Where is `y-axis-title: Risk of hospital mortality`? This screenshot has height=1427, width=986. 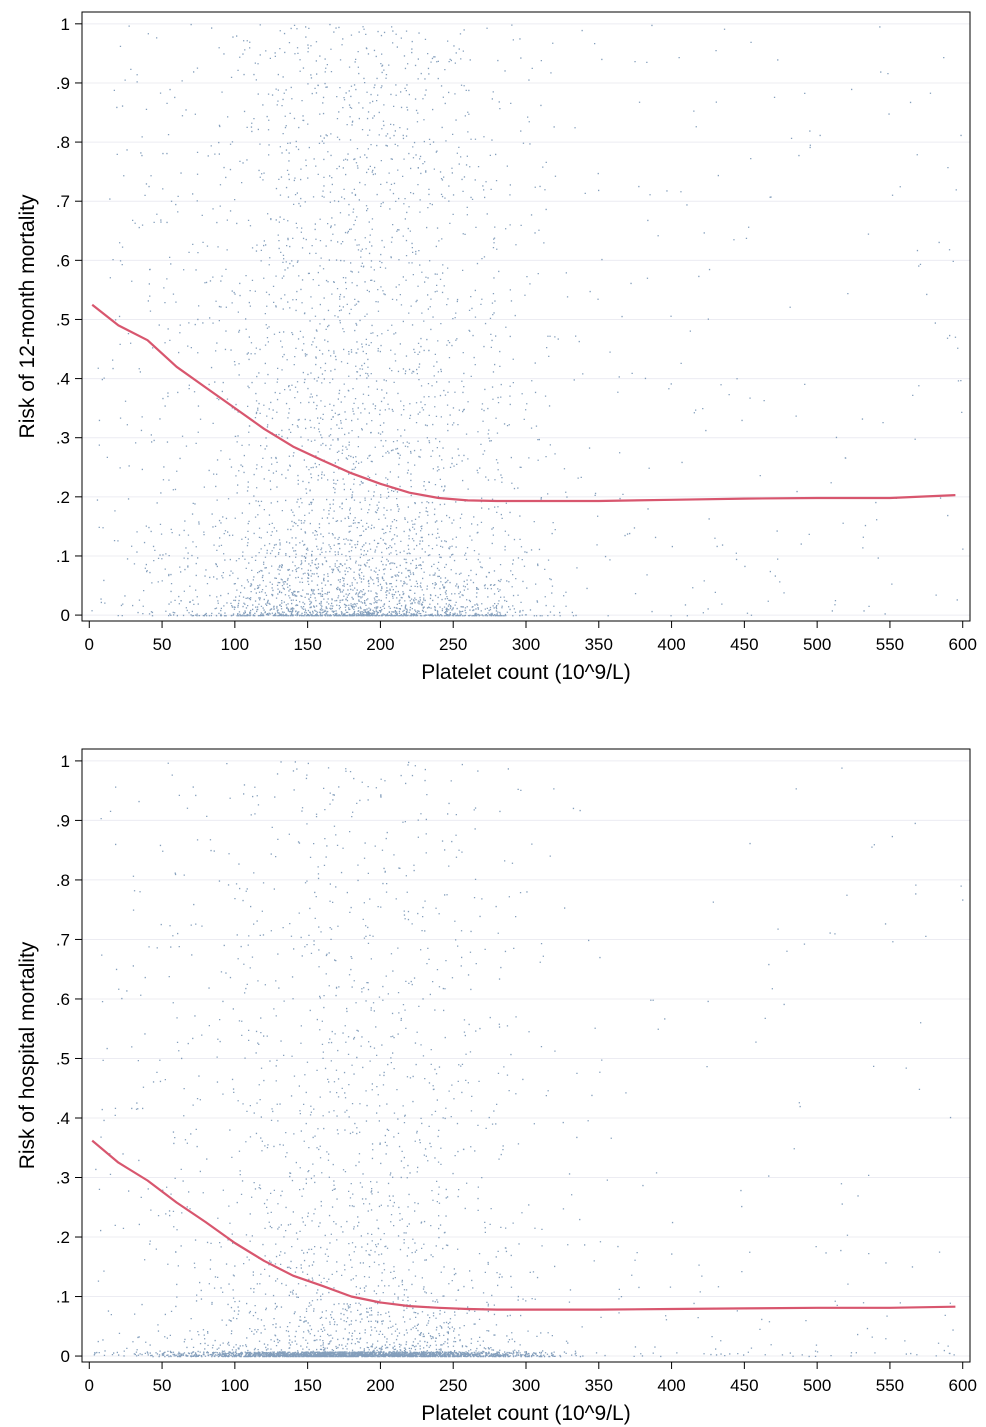 y-axis-title: Risk of hospital mortality is located at coordinates (27, 1055).